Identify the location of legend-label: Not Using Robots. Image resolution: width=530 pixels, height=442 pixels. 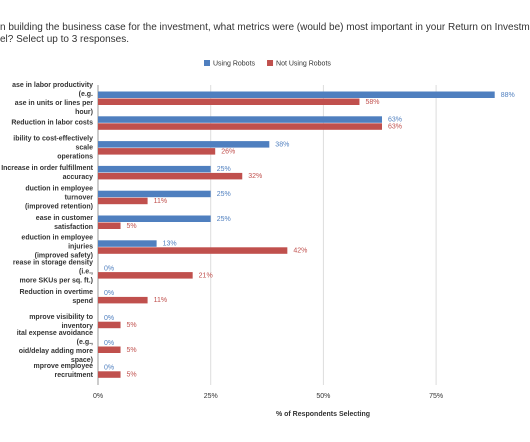
(303, 63).